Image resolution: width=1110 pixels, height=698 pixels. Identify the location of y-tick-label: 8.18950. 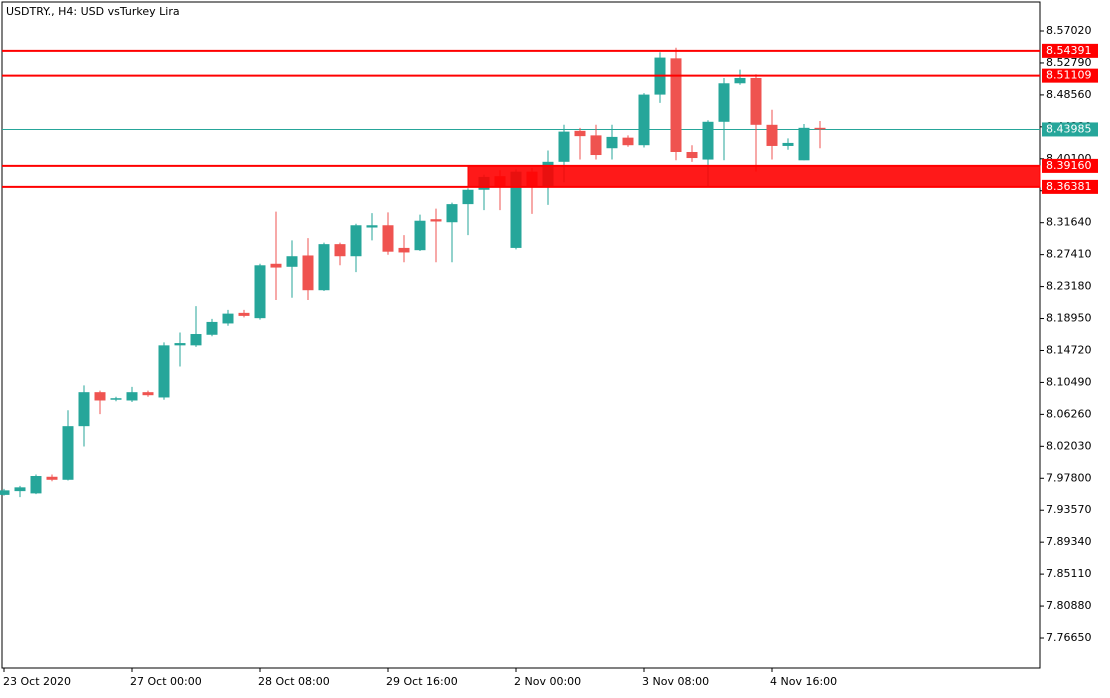
(1069, 318).